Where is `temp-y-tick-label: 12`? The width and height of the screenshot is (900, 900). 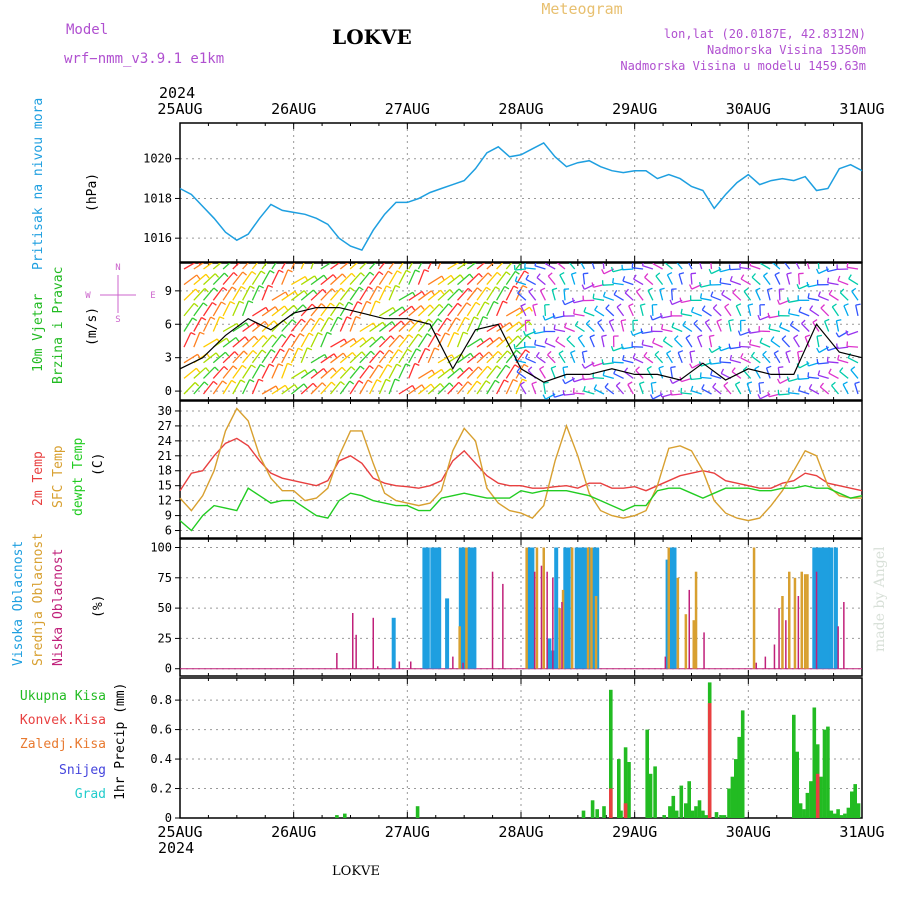 temp-y-tick-label: 12 is located at coordinates (165, 501).